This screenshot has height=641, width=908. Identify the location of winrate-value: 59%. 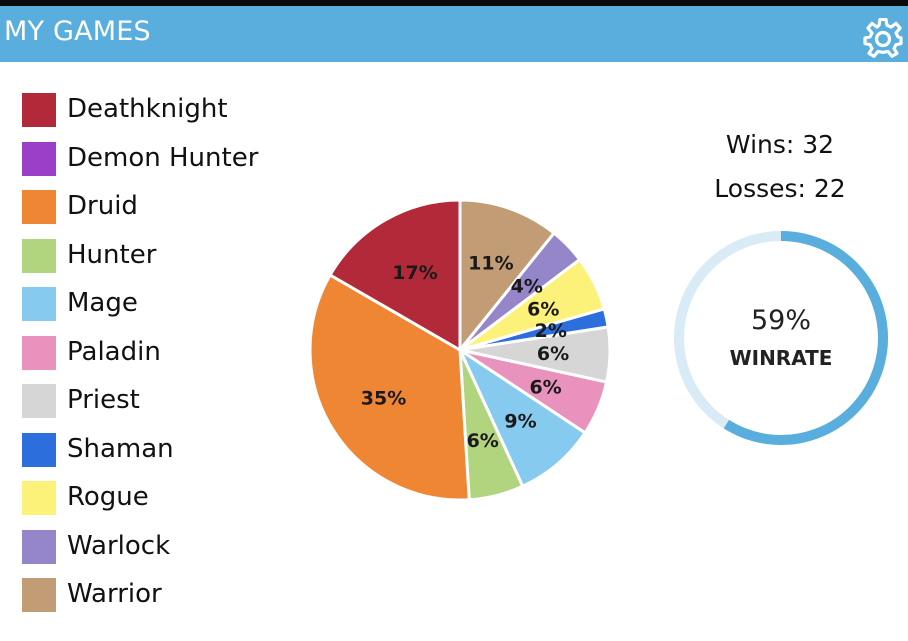
(780, 320).